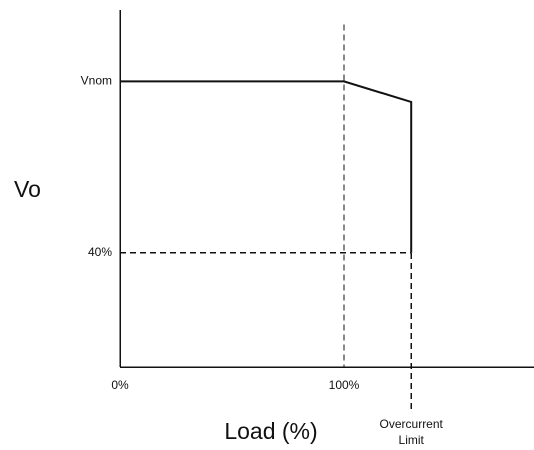 The height and width of the screenshot is (450, 534). I want to click on x-tick-label-0: 0%, so click(120, 385).